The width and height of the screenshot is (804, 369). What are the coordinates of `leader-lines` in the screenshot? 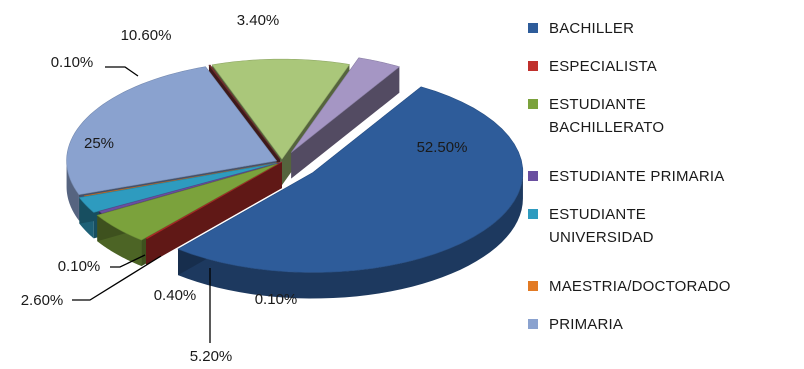 It's located at (141, 204).